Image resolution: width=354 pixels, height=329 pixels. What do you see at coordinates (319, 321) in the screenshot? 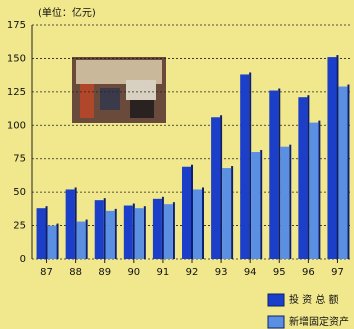
I see `legend-label: 新增固定资产` at bounding box center [319, 321].